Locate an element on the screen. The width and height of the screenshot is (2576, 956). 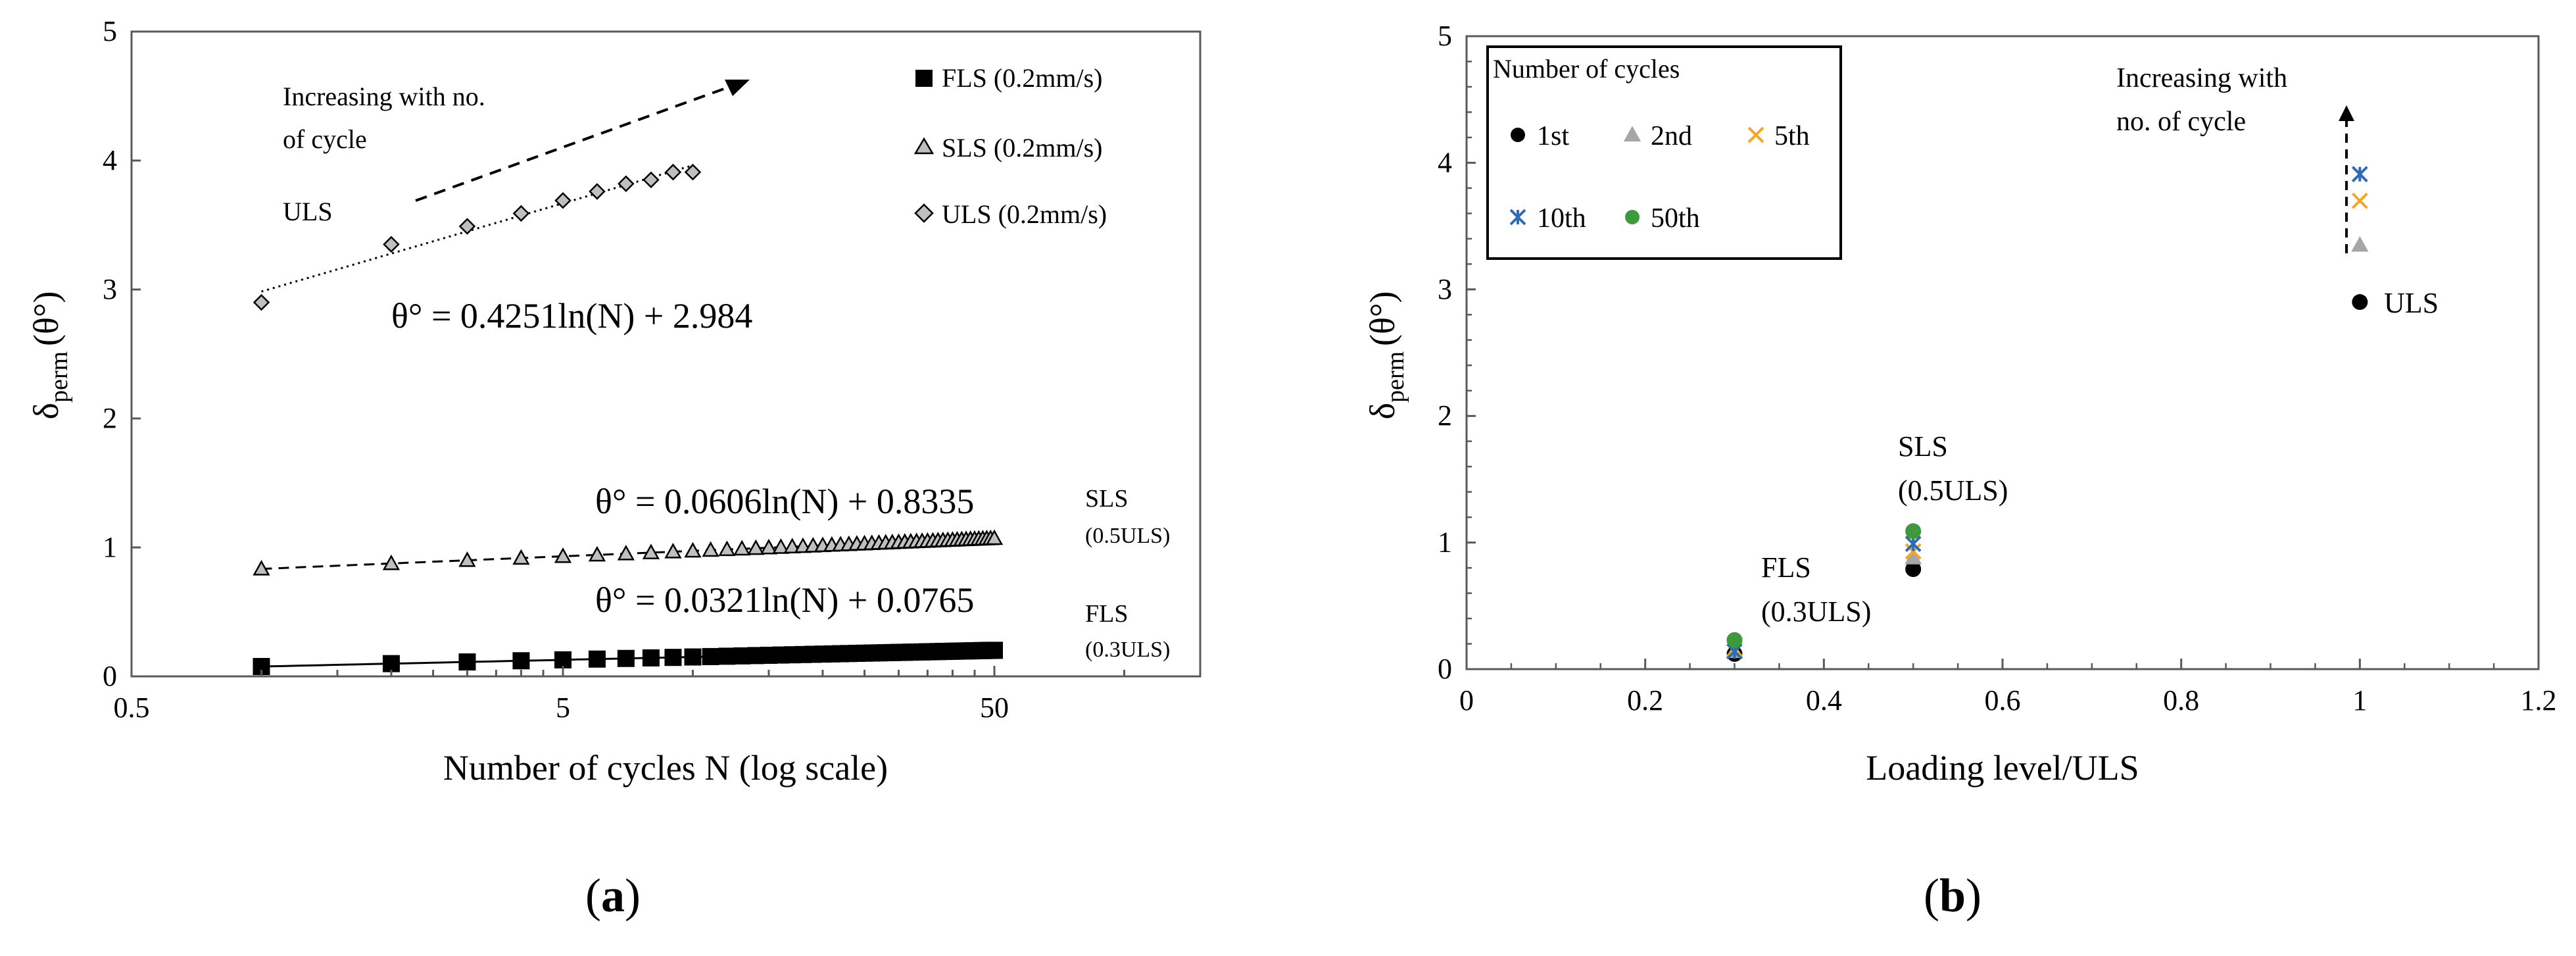
chart-a-y-axis-label: δperm (θ°) is located at coordinates (49, 355).